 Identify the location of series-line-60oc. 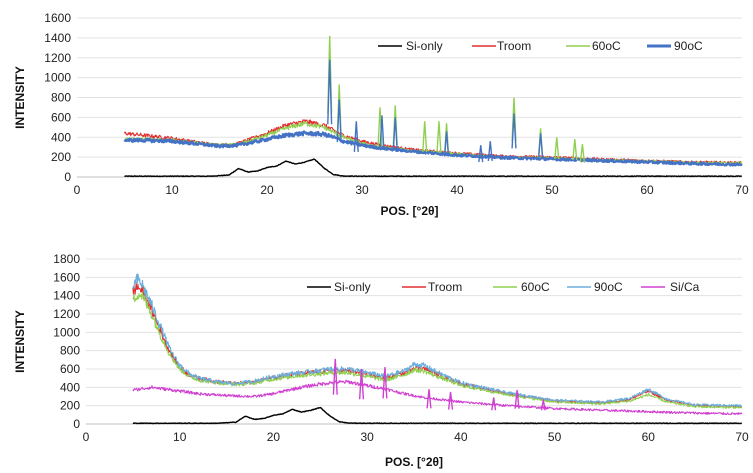
(433, 142).